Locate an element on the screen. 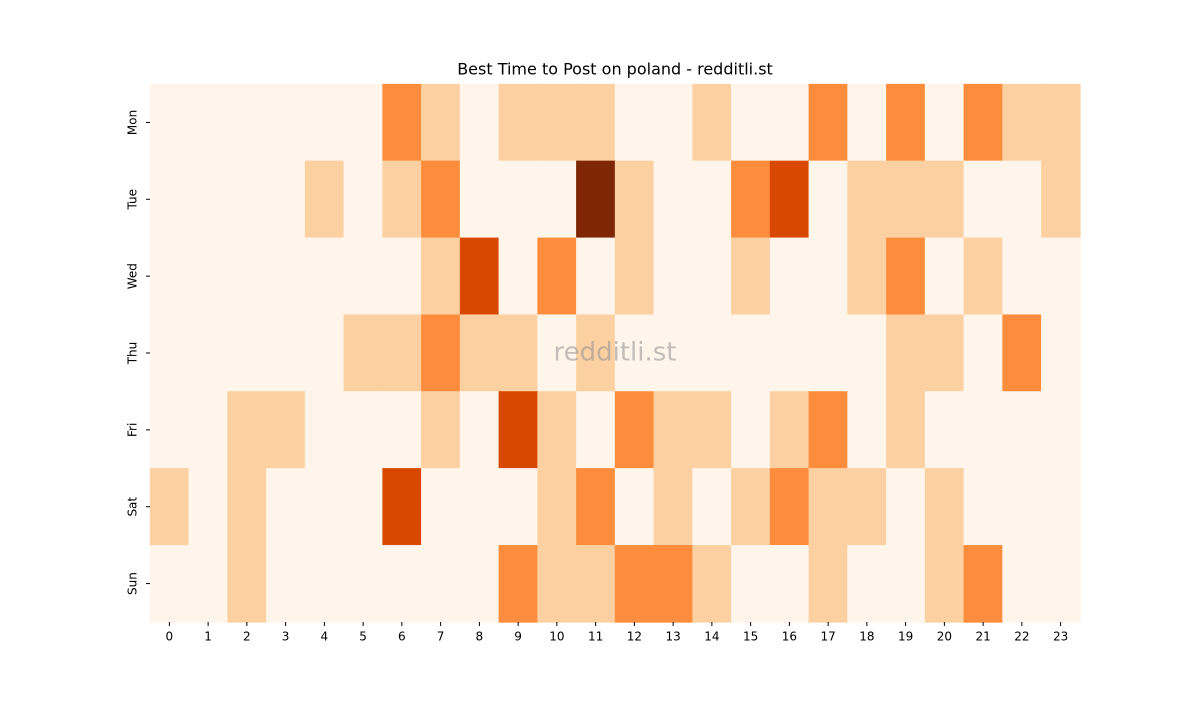  x-tick-label: 6 is located at coordinates (402, 637).